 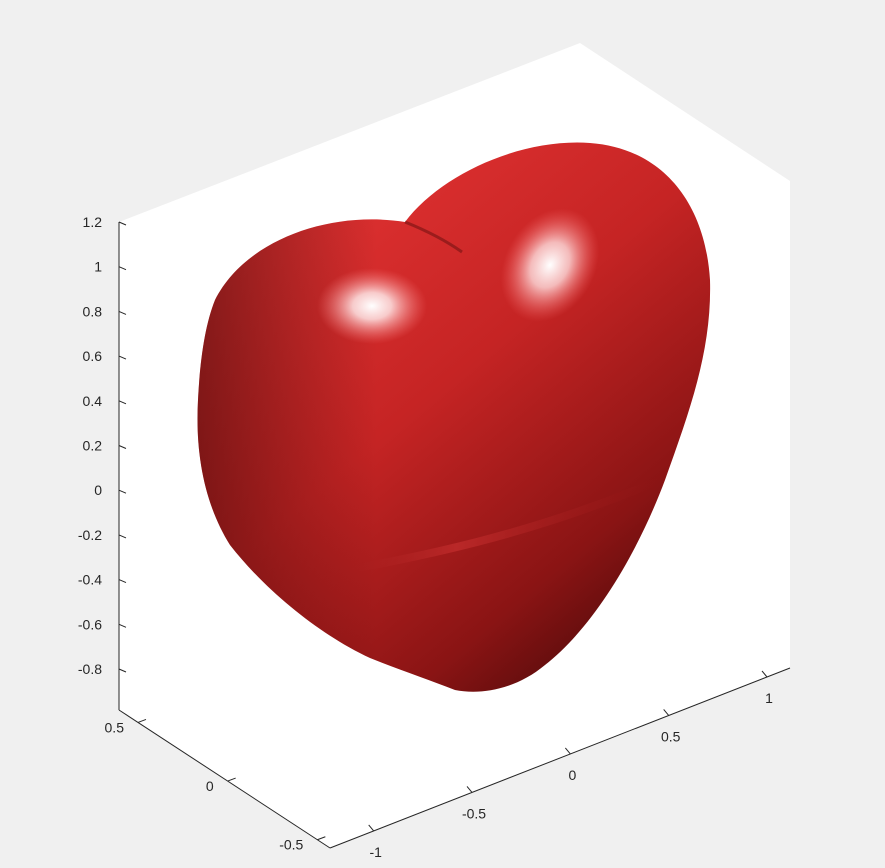 What do you see at coordinates (769, 698) in the screenshot?
I see `x-tick-label: 1` at bounding box center [769, 698].